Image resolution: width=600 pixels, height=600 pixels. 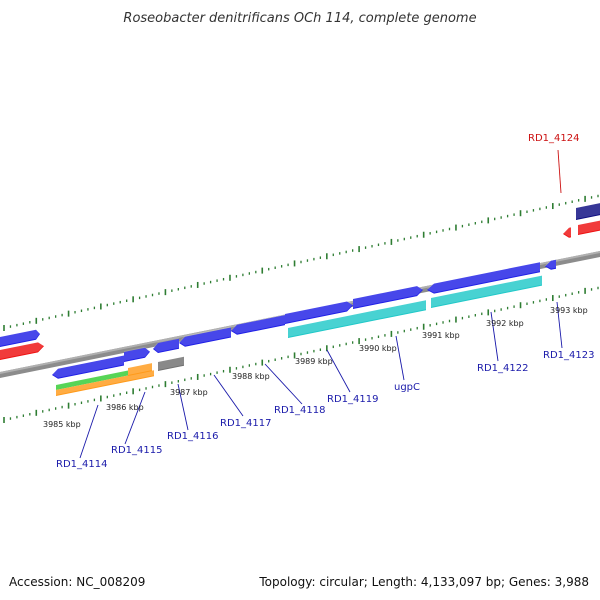 What do you see at coordinates (77, 582) in the screenshot?
I see `accession-text: Accession: NC_008209` at bounding box center [77, 582].